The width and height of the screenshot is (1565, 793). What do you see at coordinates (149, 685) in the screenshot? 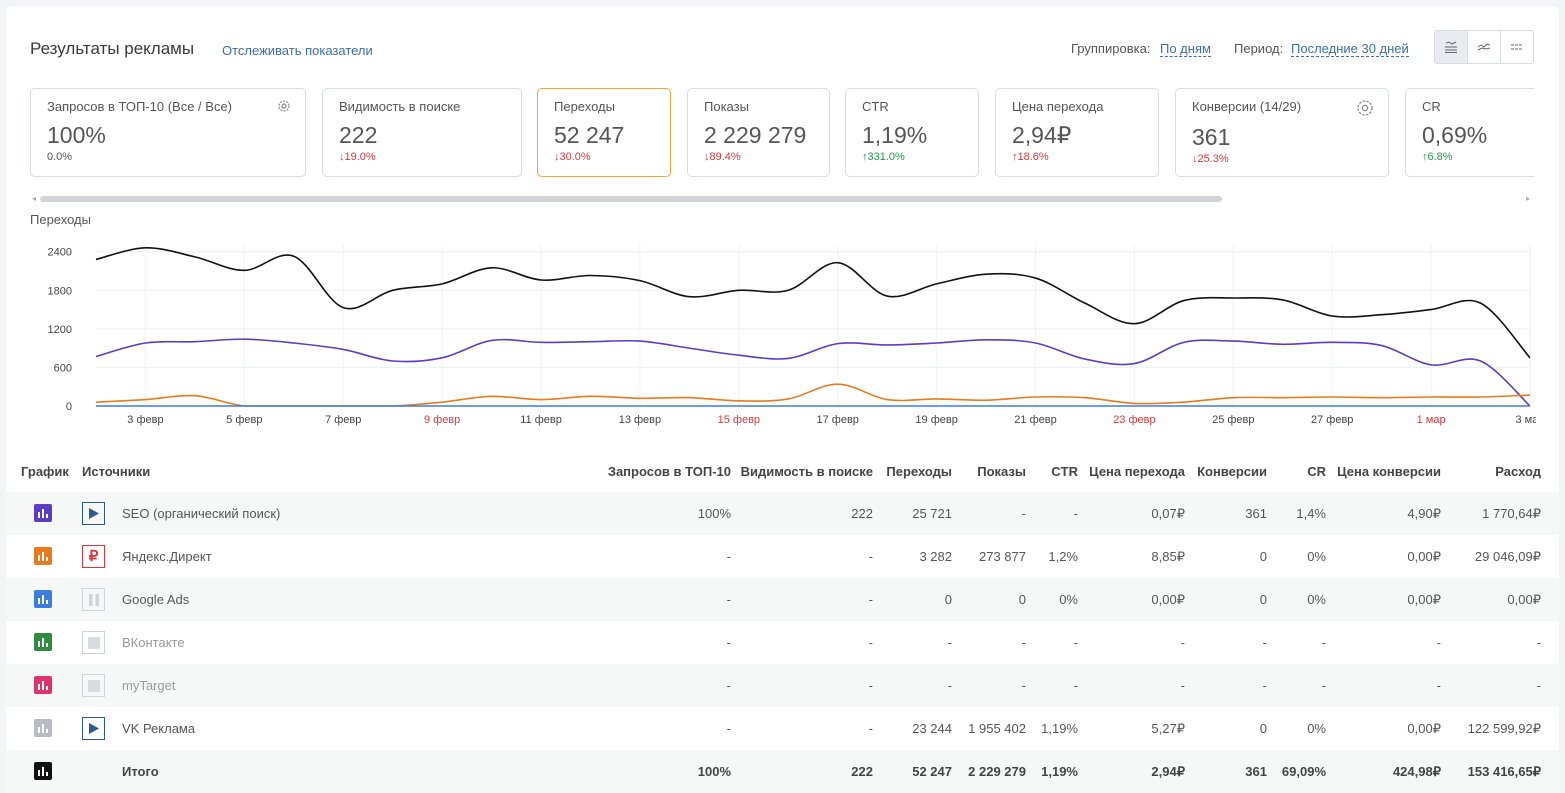
I see `source-name: myTarget` at bounding box center [149, 685].